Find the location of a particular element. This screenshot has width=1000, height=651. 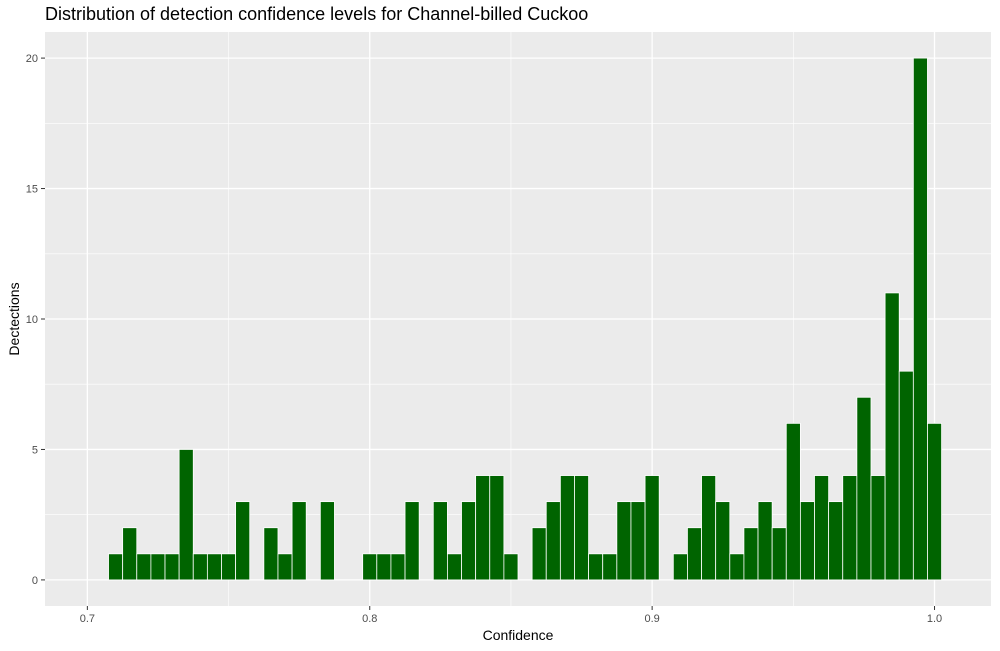

y-tick-label: 15 is located at coordinates (32, 190).